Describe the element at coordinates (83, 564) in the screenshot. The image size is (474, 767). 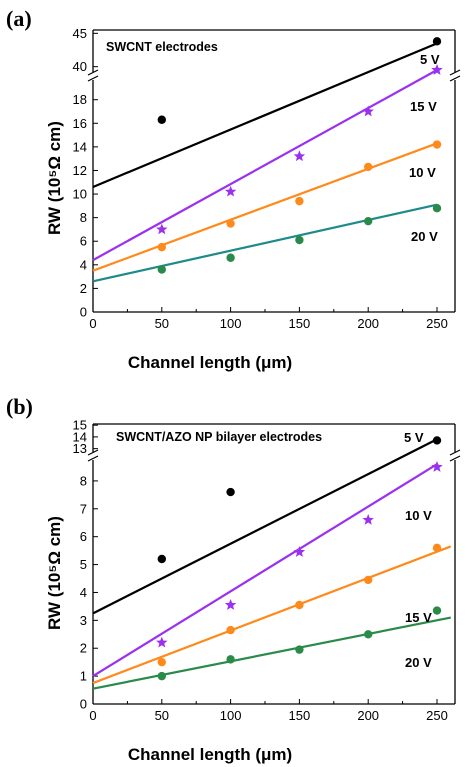
I see `panel-b-y-tick-label: 5` at that location.